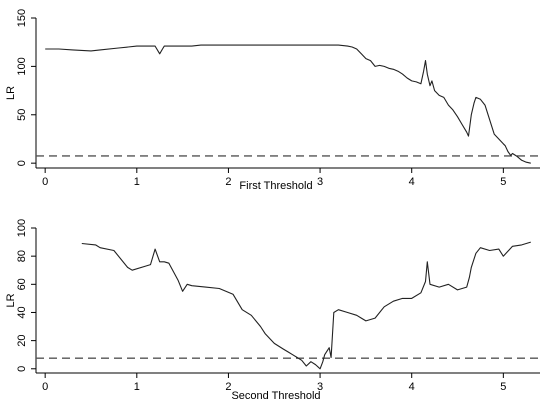 The width and height of the screenshot is (550, 413). I want to click on y-tick-label: 80, so click(22, 256).